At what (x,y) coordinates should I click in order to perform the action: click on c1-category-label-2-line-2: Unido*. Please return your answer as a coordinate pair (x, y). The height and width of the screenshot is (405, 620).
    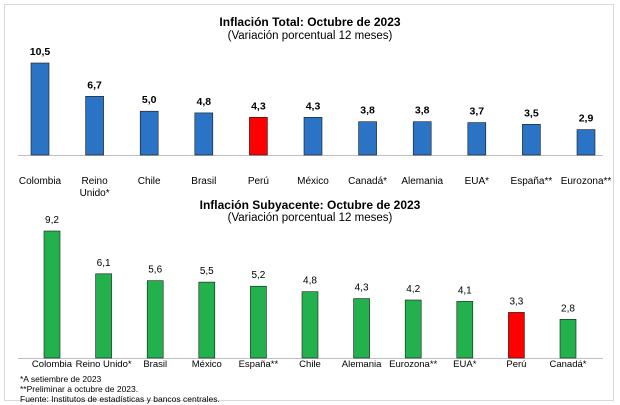
    Looking at the image, I should click on (95, 193).